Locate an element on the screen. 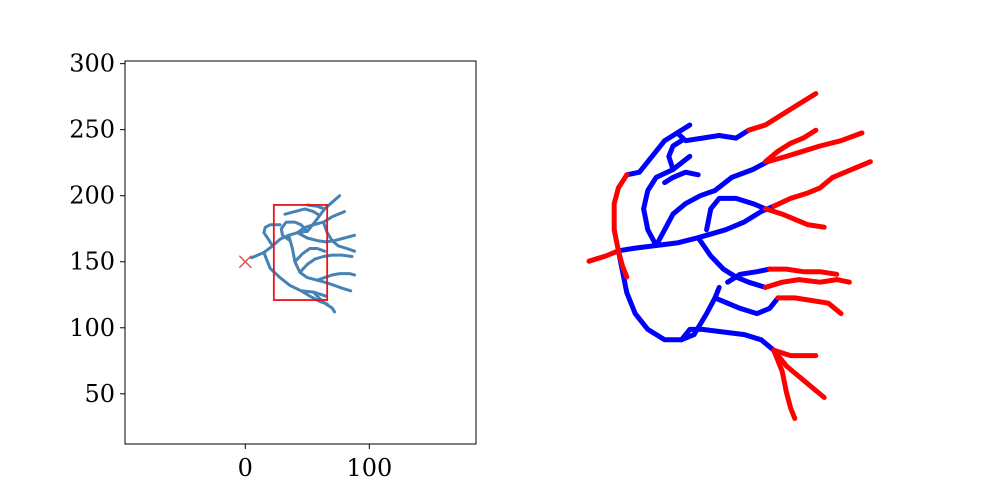 The image size is (1000, 500). left-overlay is located at coordinates (283, 252).